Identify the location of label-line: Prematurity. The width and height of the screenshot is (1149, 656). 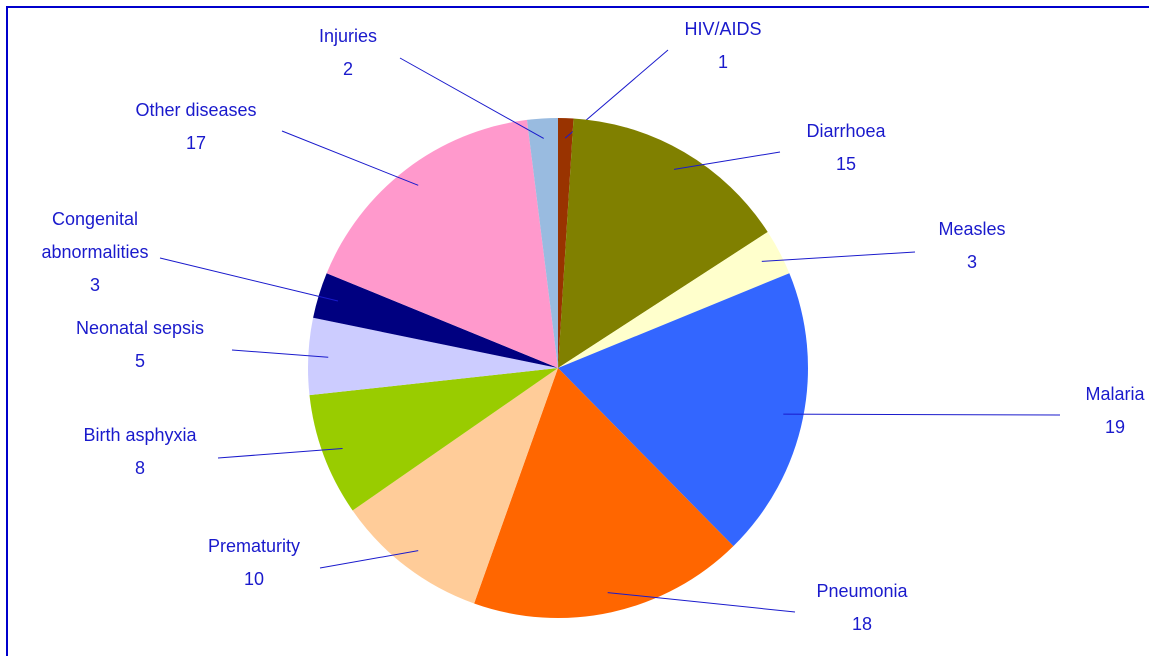
(254, 546).